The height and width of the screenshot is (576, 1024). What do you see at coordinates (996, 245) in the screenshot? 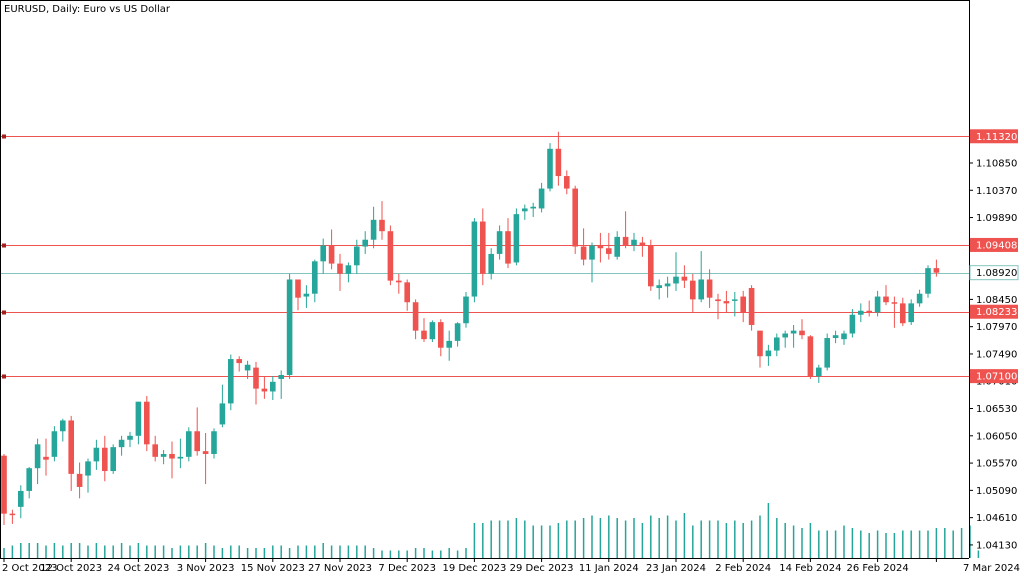
I see `level-price-label: 1.09408` at bounding box center [996, 245].